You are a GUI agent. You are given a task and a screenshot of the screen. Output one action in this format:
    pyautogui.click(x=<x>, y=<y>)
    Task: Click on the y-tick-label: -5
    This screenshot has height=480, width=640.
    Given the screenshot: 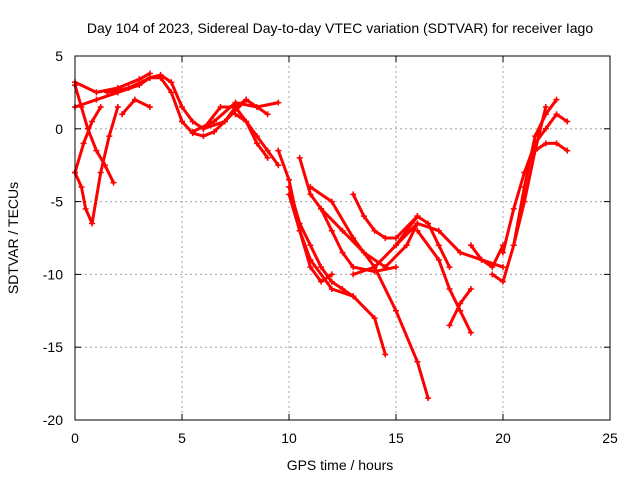 What is the action you would take?
    pyautogui.click(x=57, y=202)
    